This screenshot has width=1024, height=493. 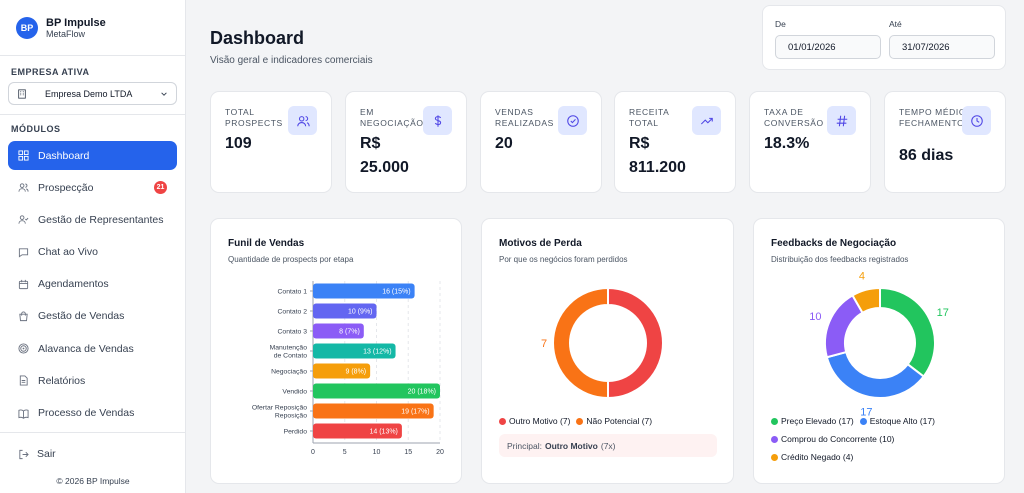 I want to click on sidebar-item-alavanca: Alavanca de Vendas, so click(x=92, y=348).